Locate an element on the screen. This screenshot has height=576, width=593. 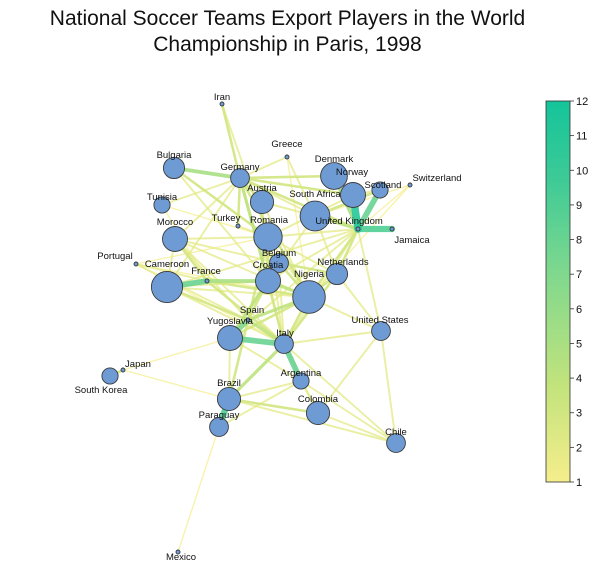
edge-bulgaria-croatia is located at coordinates (221, 224).